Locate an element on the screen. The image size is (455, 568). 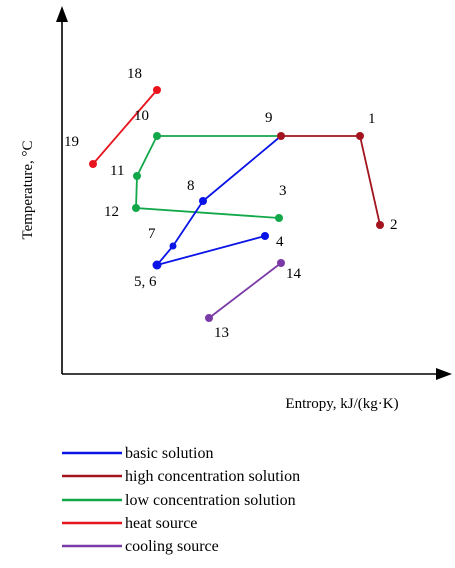
point-4-label: 4 is located at coordinates (280, 242).